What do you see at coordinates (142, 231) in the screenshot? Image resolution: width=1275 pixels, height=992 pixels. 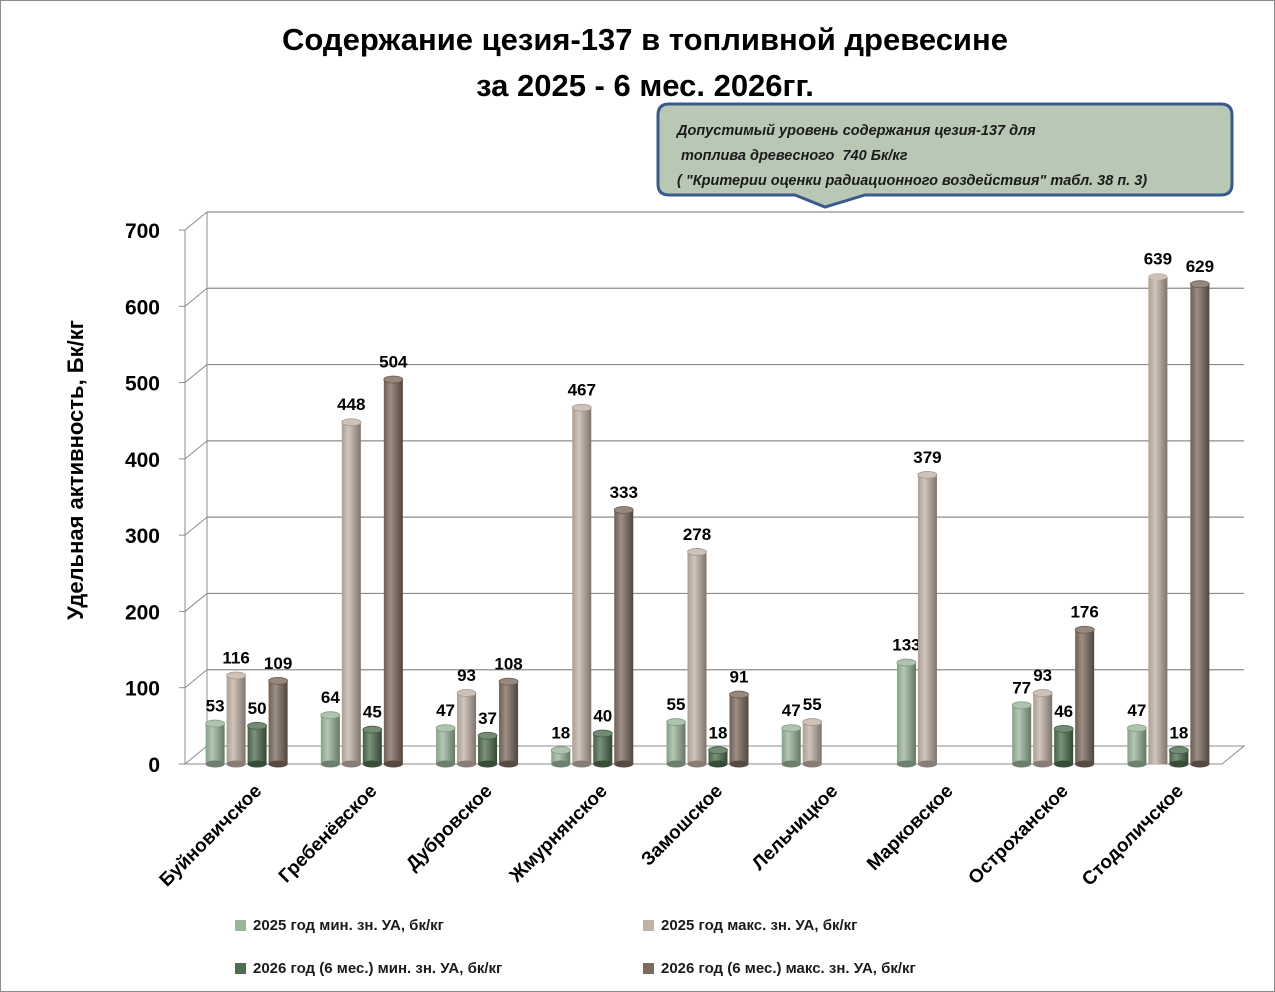 I see `y-tick-label: 700` at bounding box center [142, 231].